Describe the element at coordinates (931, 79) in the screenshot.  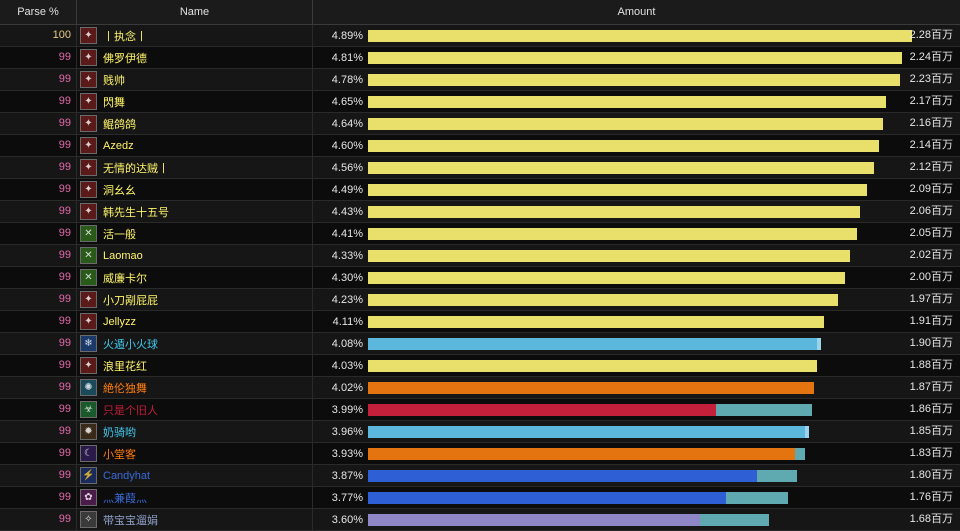
I see `amount-value: 2.23百万` at that location.